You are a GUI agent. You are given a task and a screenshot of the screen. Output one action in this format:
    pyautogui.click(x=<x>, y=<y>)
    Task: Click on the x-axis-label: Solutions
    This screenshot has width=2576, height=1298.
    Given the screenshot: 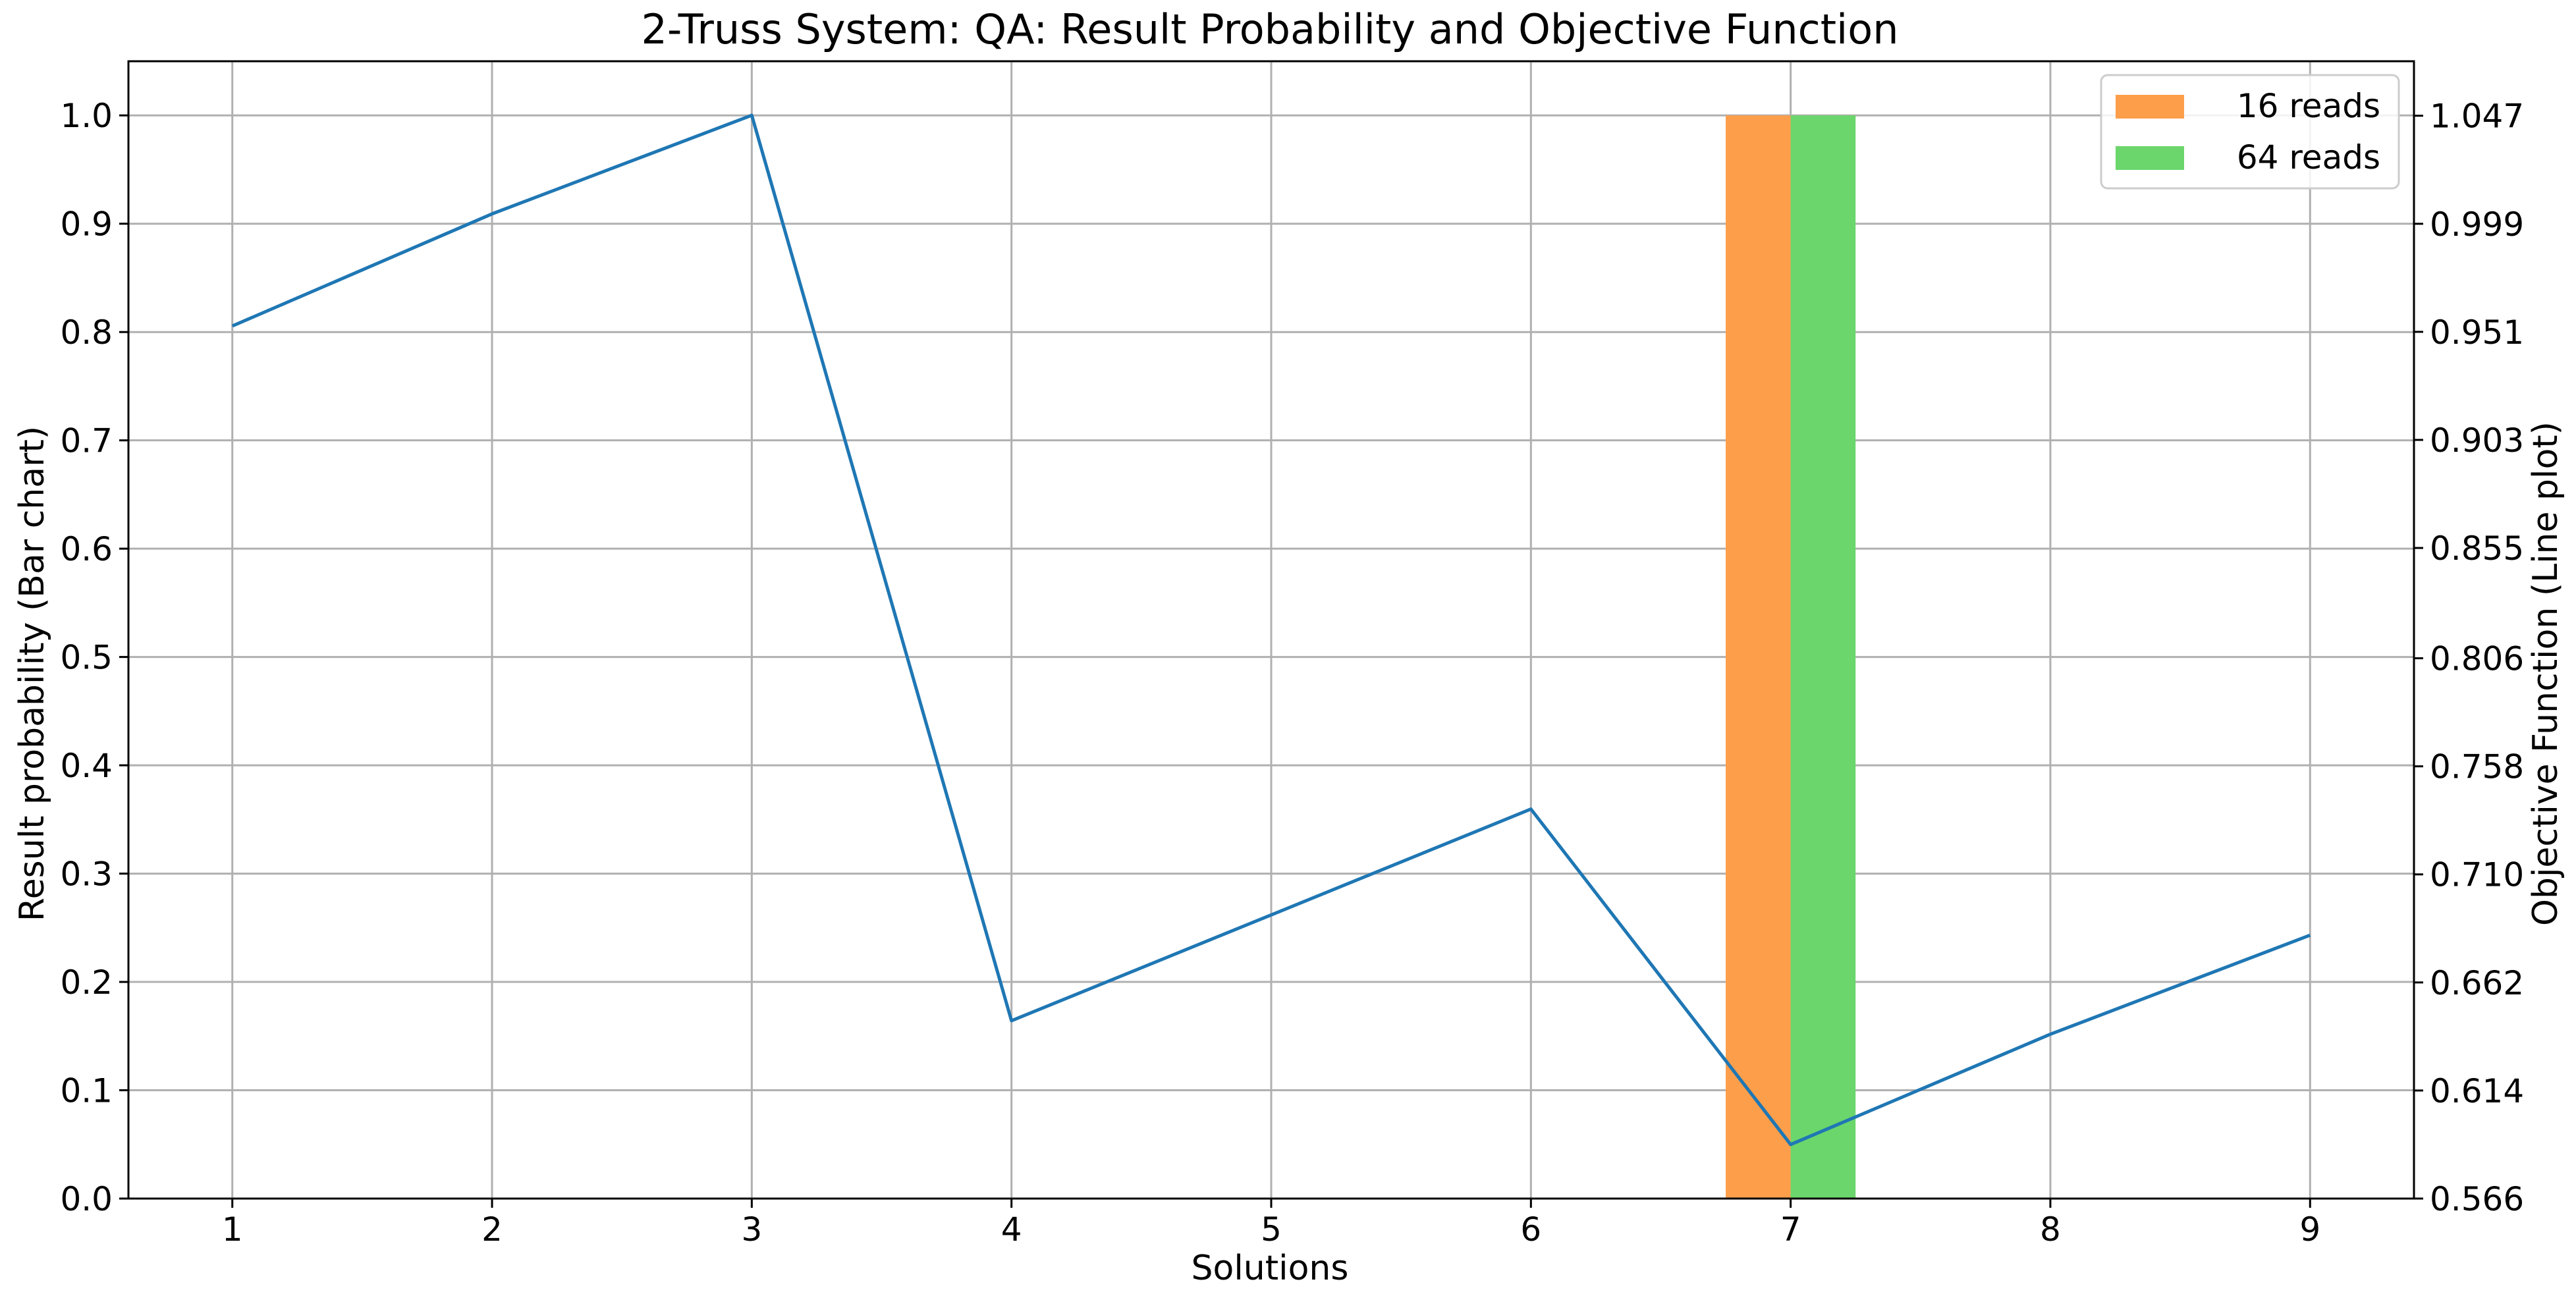 What is the action you would take?
    pyautogui.click(x=1270, y=1268)
    